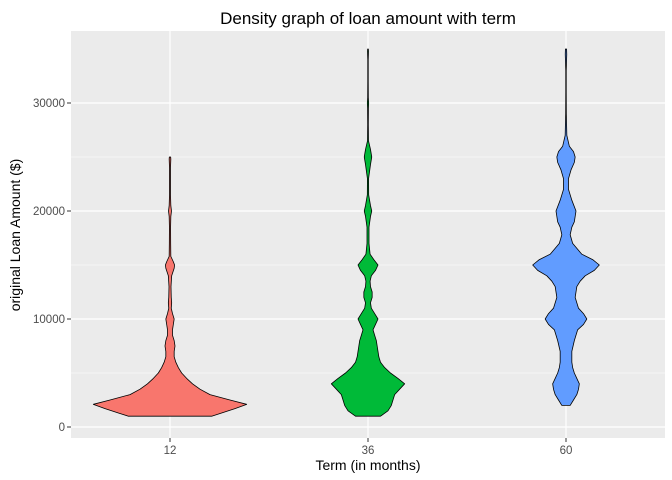 The width and height of the screenshot is (672, 480). I want to click on x-tick-label: 12, so click(170, 451).